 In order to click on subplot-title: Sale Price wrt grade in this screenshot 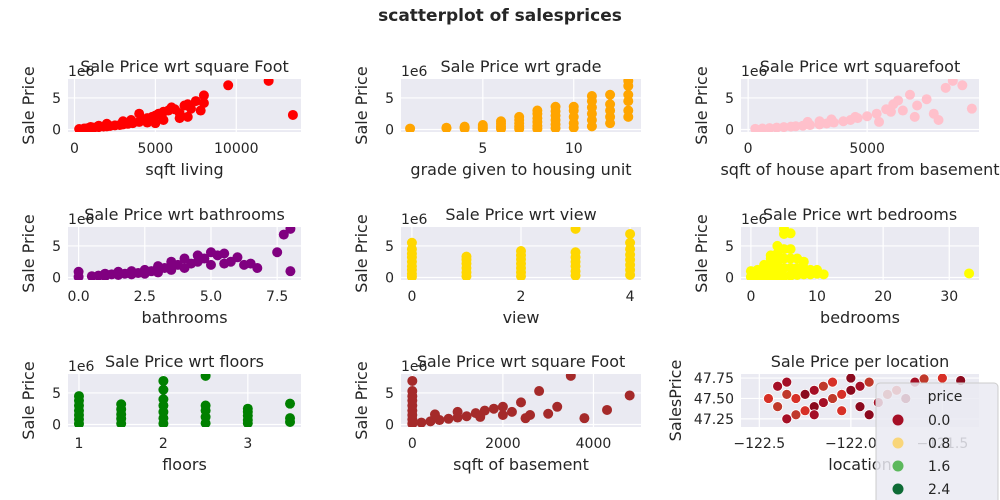, I will do `click(520, 66)`.